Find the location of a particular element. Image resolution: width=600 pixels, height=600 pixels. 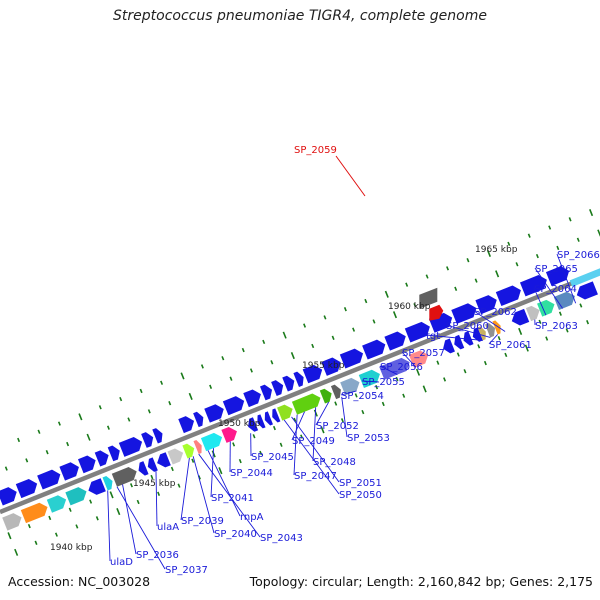

gene-label-sp-2065: SP_2065 is located at coordinates (556, 269).